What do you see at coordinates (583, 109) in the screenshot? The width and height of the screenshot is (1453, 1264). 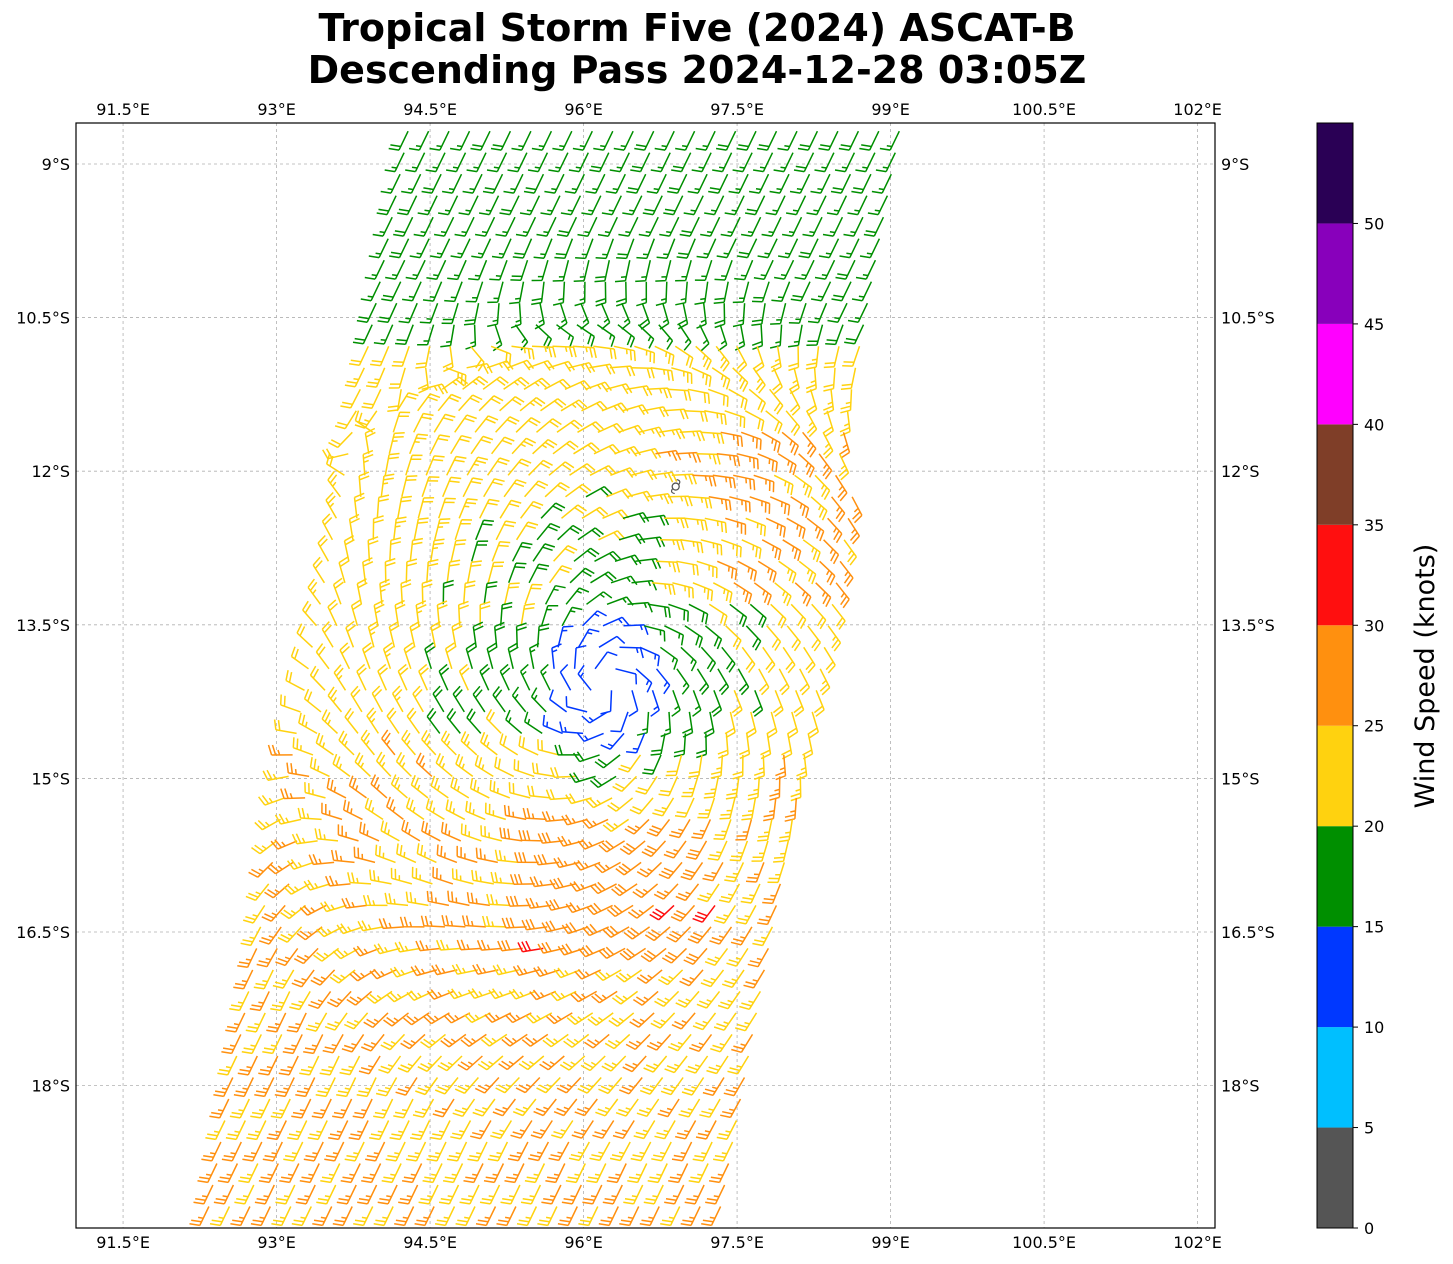 I see `x-tick-label-top: 96°E` at bounding box center [583, 109].